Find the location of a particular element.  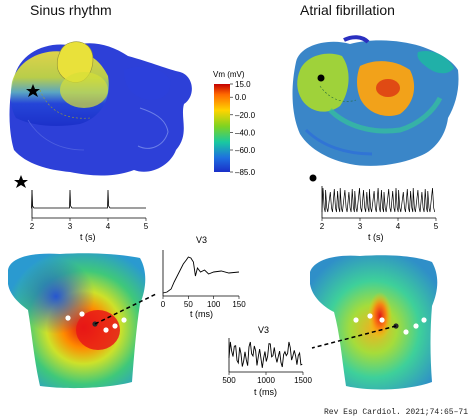

x-tick-label: 1000 is located at coordinates (266, 380).